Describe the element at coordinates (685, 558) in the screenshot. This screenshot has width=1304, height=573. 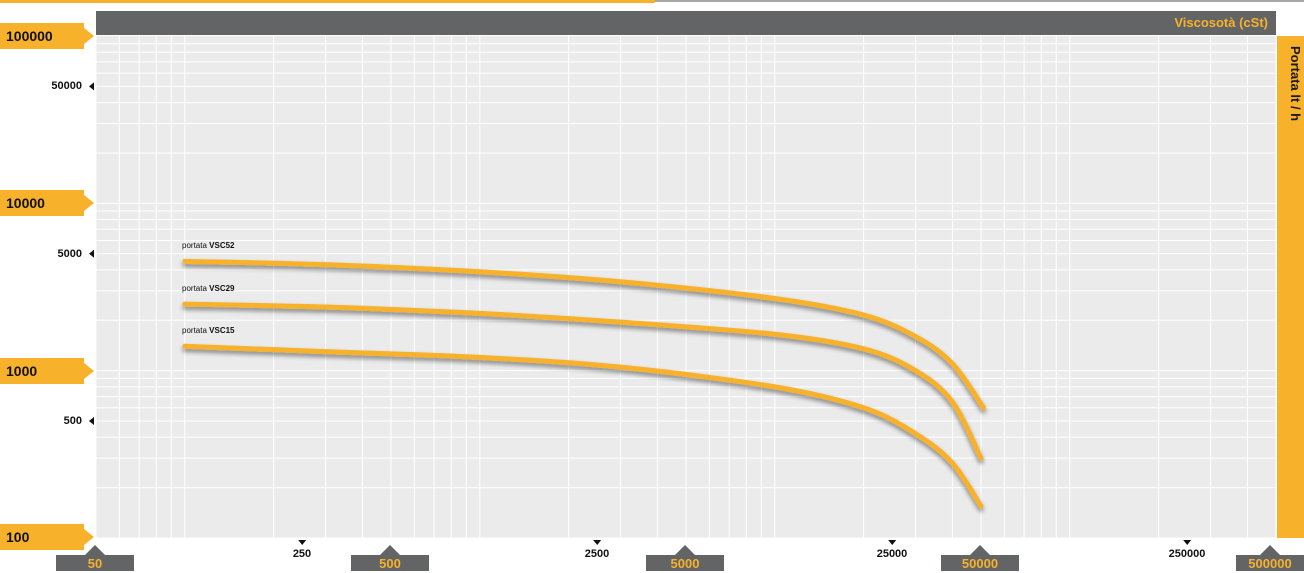
I see `x-major-tick-label: 5000` at that location.